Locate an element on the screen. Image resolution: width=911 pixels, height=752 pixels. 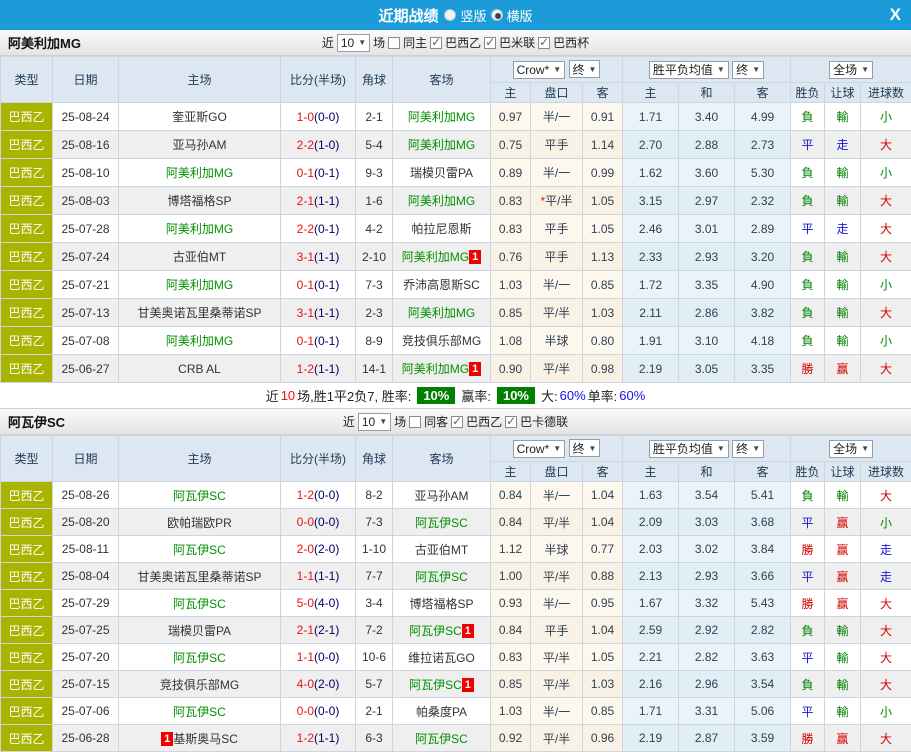
date-cell: 25-08-24 is located at coordinates (85, 116).